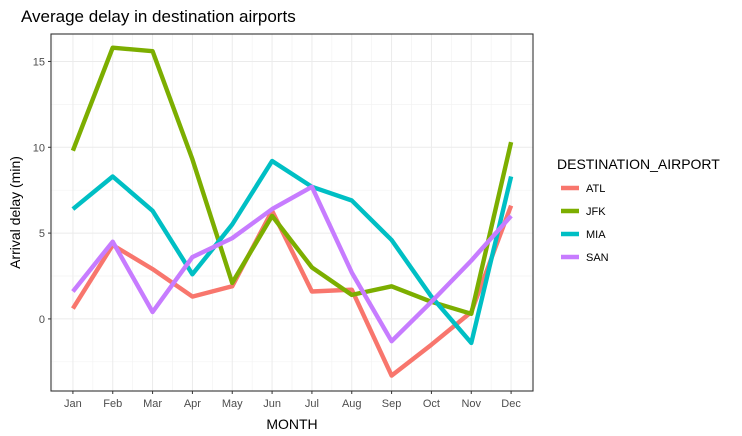 This screenshot has width=742, height=436. Describe the element at coordinates (39, 62) in the screenshot. I see `y-tick-label: 15` at that location.